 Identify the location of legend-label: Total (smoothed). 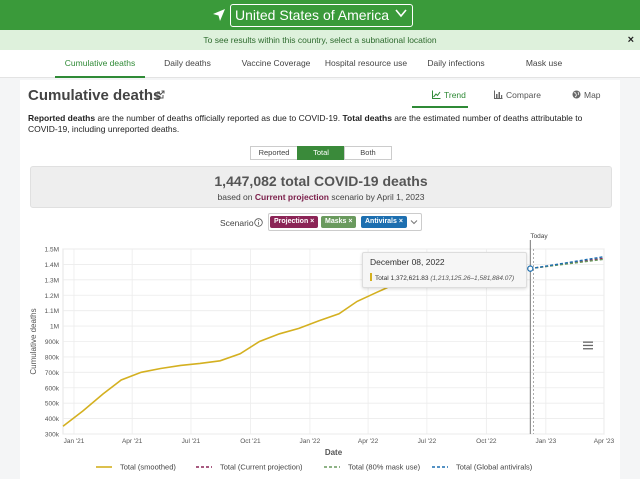
(148, 467).